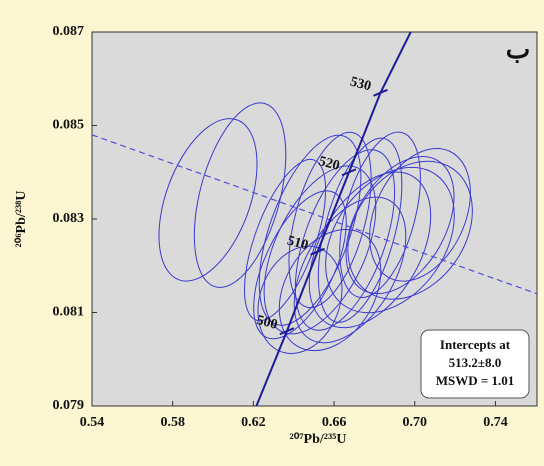 The height and width of the screenshot is (466, 544). I want to click on x-tick-label: 0.70, so click(415, 422).